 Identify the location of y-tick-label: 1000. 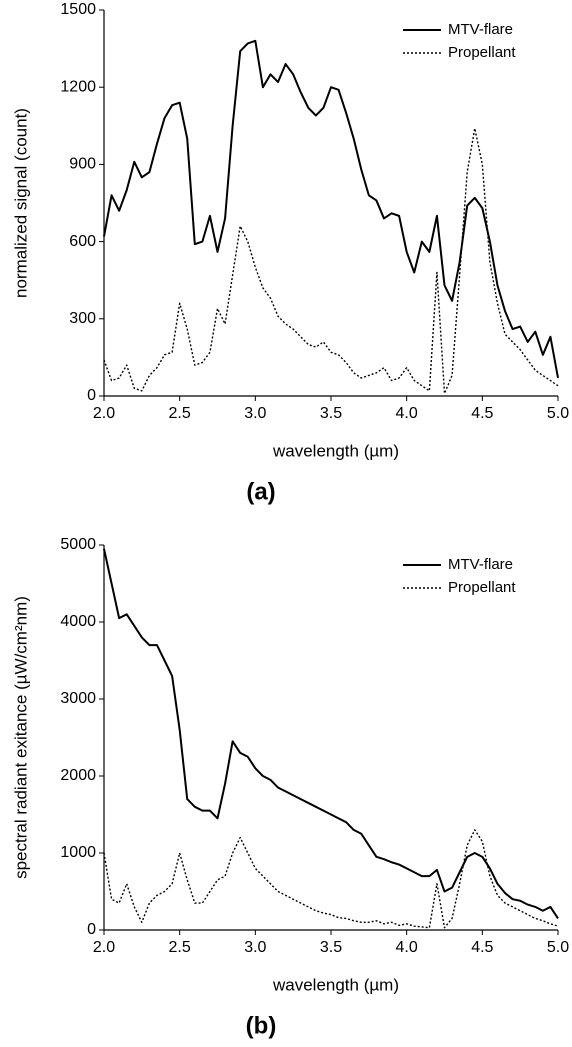
(78, 852).